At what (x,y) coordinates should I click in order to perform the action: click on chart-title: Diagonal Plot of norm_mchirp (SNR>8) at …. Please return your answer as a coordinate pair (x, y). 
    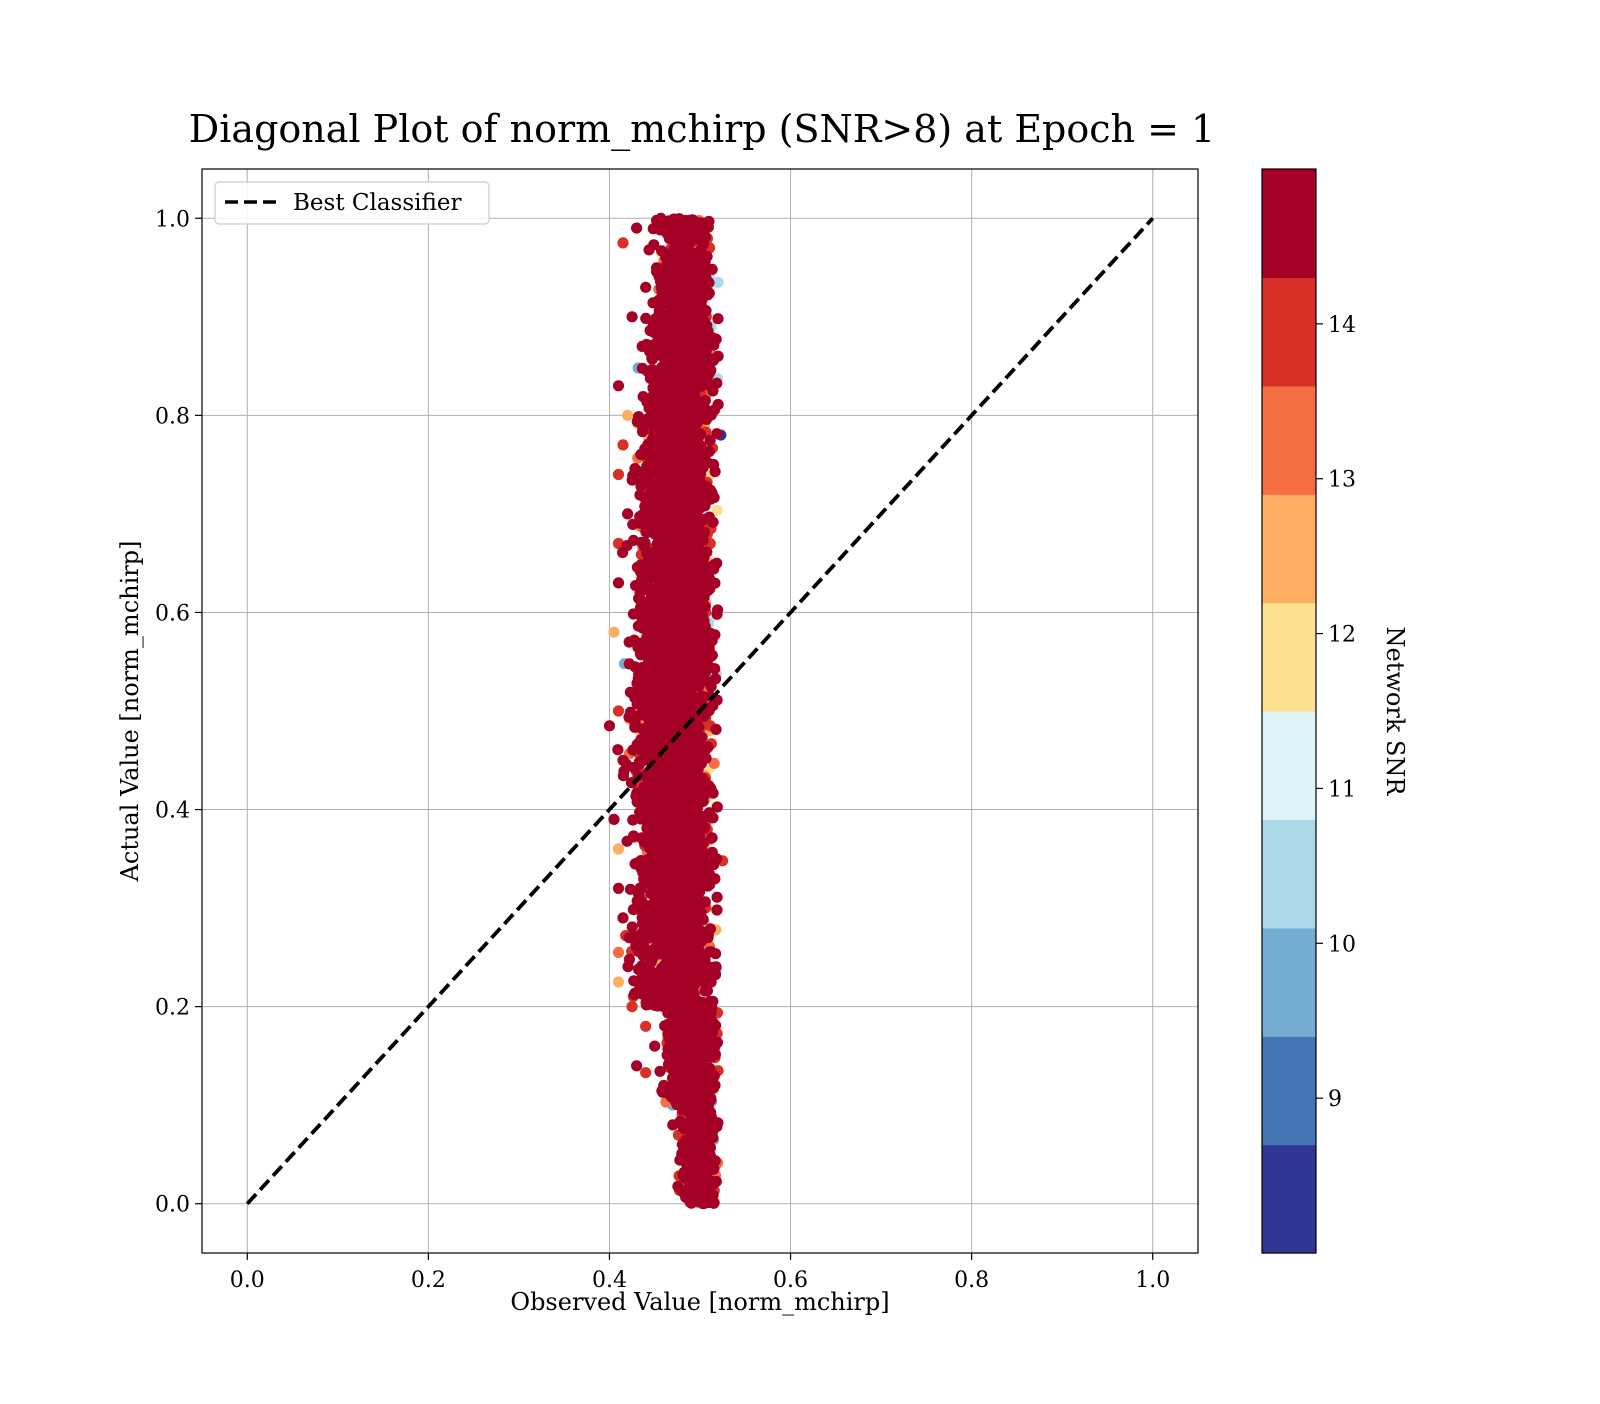
    Looking at the image, I should click on (702, 129).